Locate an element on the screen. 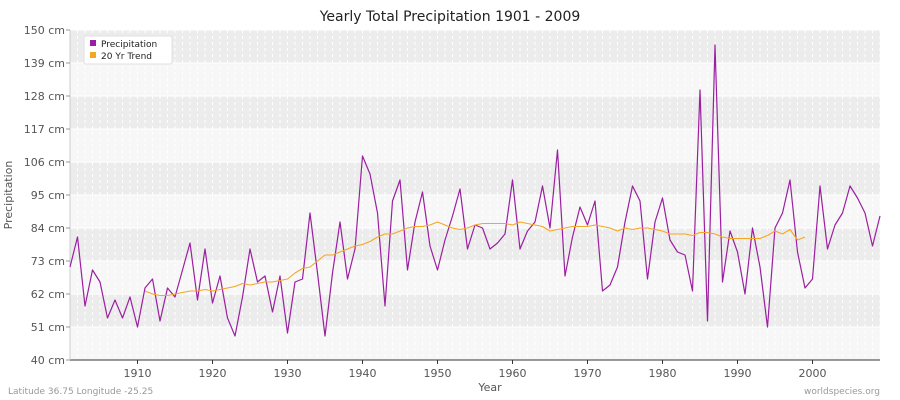  y-tick-label: 51 cm is located at coordinates (48, 327).